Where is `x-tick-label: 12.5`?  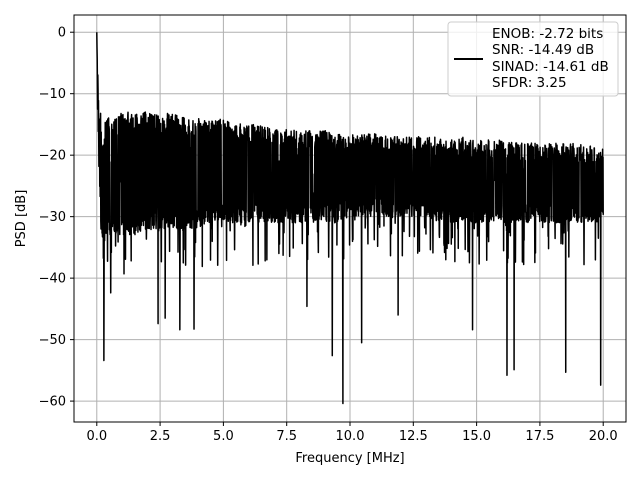 x-tick-label: 12.5 is located at coordinates (413, 436).